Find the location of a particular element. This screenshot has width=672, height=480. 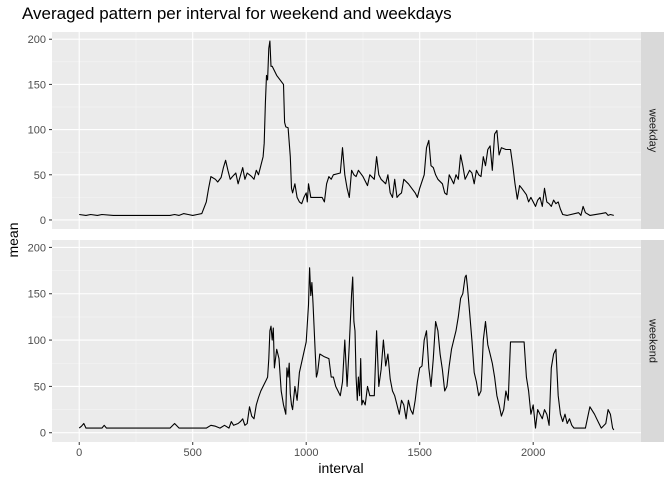

x-tick-label: 1500 is located at coordinates (419, 453).